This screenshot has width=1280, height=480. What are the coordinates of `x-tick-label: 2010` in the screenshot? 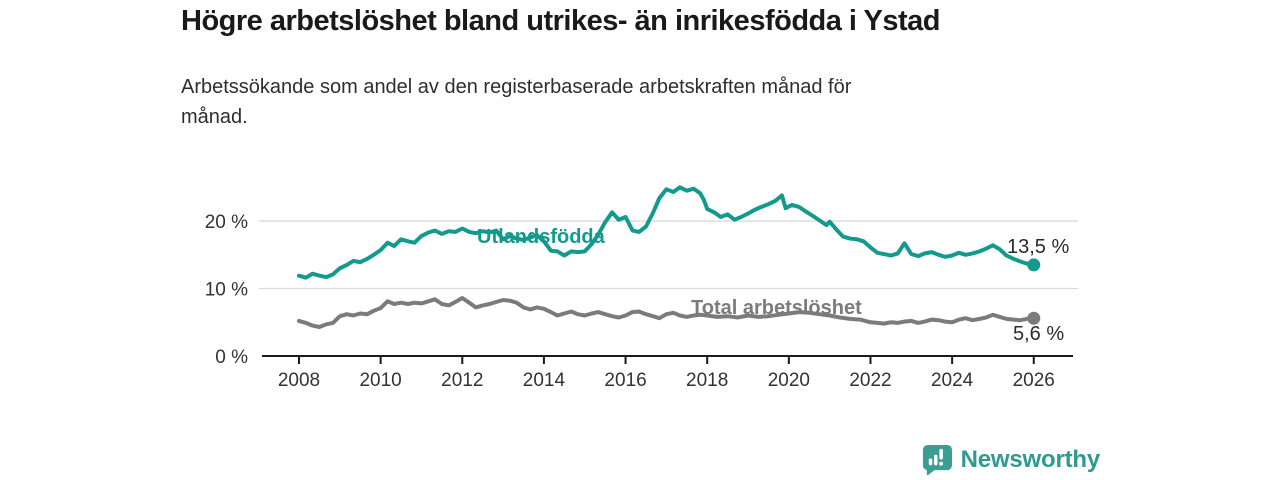 It's located at (380, 380).